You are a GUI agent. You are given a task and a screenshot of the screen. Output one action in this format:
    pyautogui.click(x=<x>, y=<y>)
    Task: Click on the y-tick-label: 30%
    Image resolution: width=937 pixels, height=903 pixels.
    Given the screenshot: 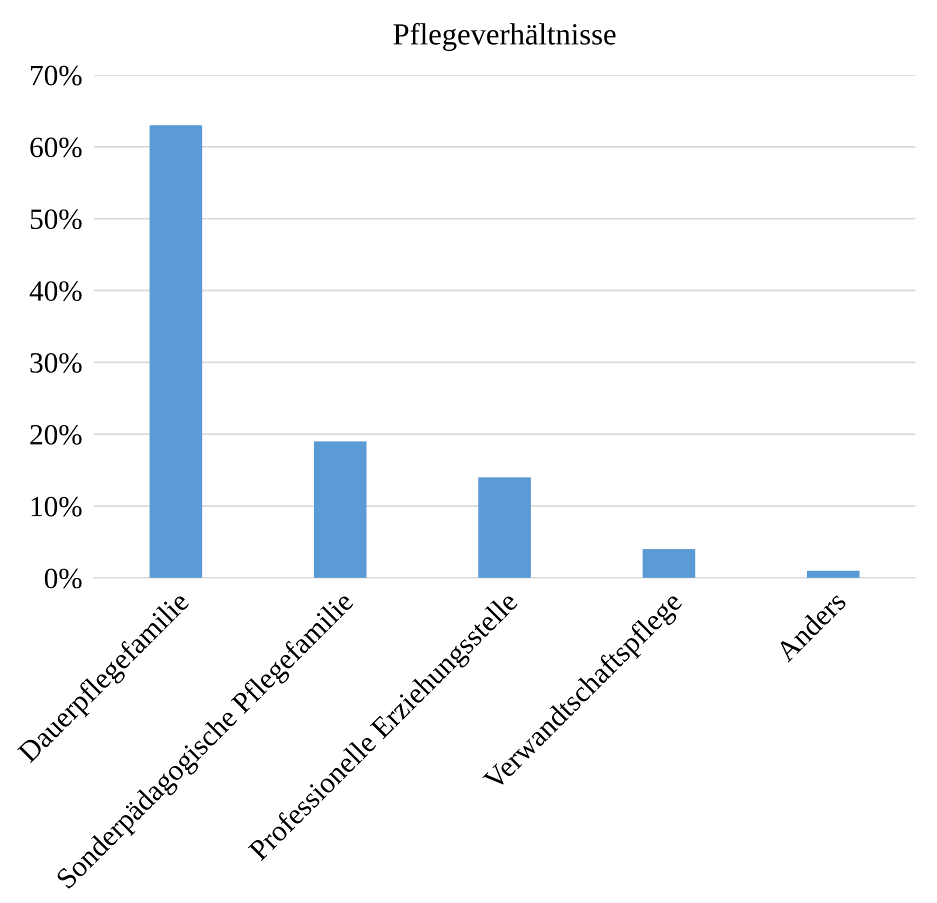 What is the action you would take?
    pyautogui.click(x=56, y=363)
    